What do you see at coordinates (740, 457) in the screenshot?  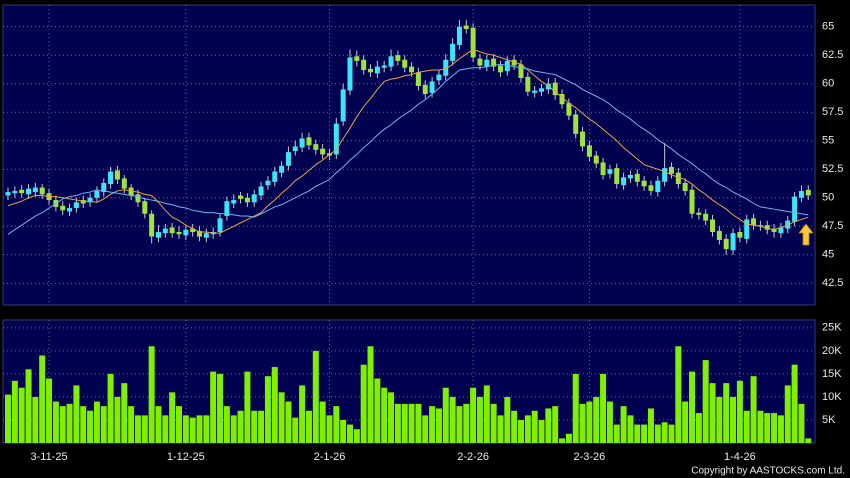 I see `x-tick-label: 1-4-26` at bounding box center [740, 457].